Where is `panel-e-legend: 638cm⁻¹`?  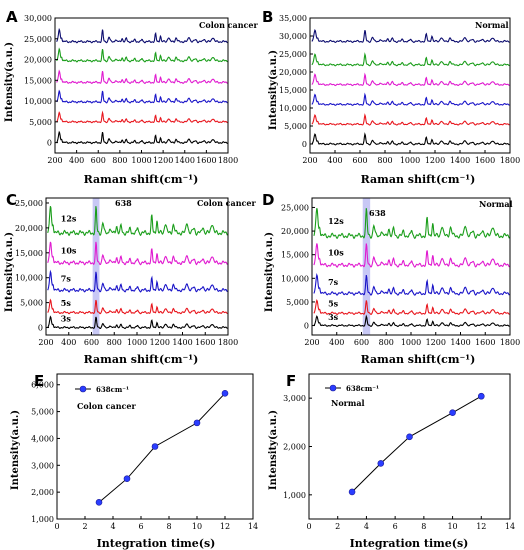
panel-e-legend: 638cm⁻¹ is located at coordinates (102, 389).